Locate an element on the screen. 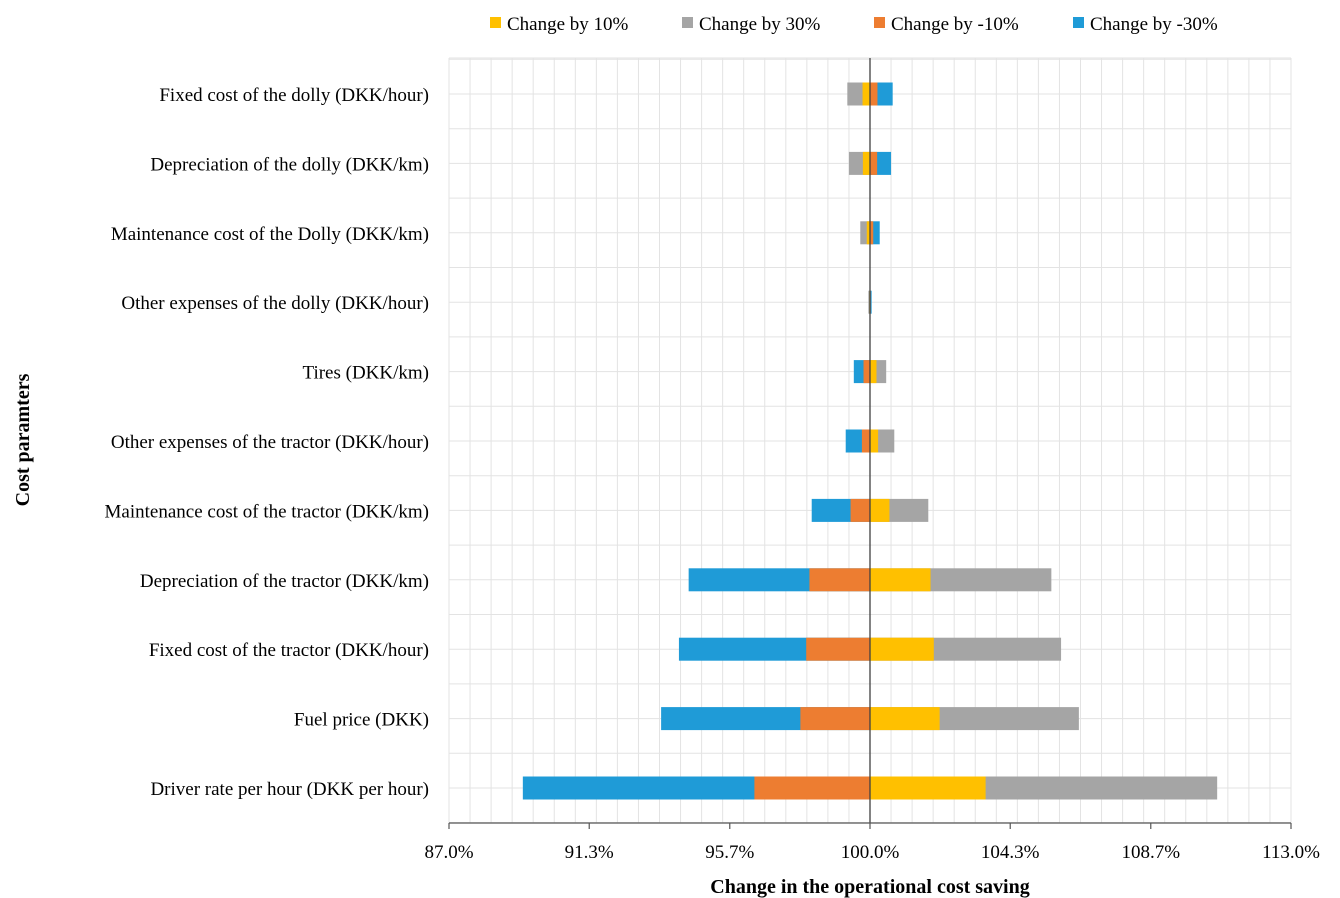 Image resolution: width=1340 pixels, height=898 pixels. category-label: Driver rate per hour (DKK per hour) is located at coordinates (289, 789).